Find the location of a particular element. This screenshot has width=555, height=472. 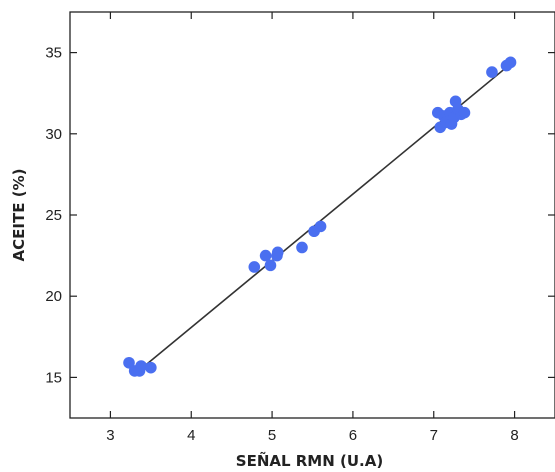

y-axis-title: ACEITE (%) is located at coordinates (19, 215).